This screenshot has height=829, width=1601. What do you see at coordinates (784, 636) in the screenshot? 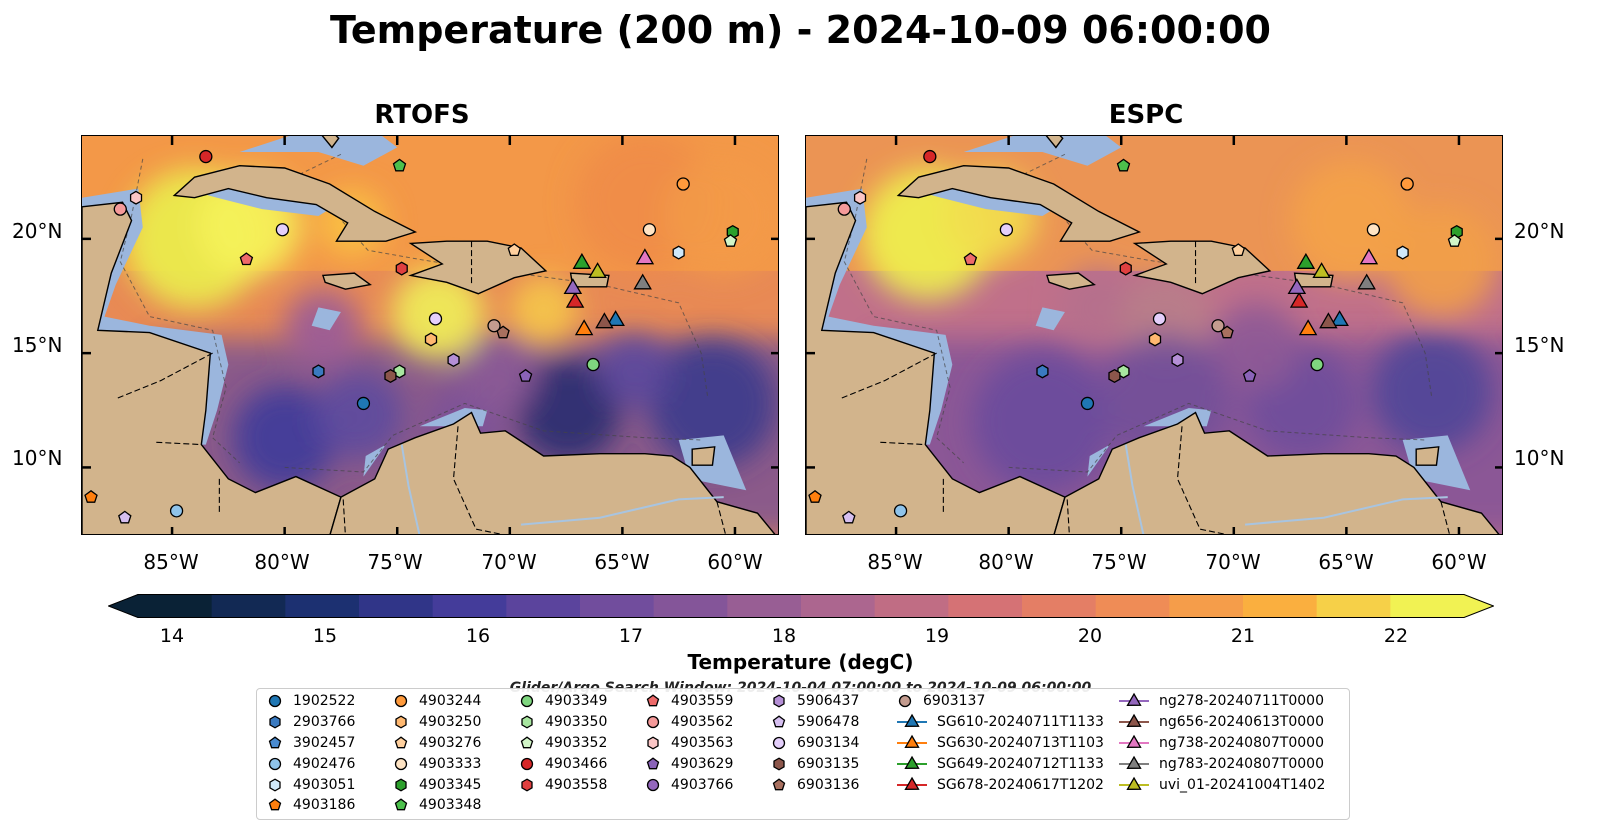
I see `colorbar-tick-18: 18` at bounding box center [784, 636].